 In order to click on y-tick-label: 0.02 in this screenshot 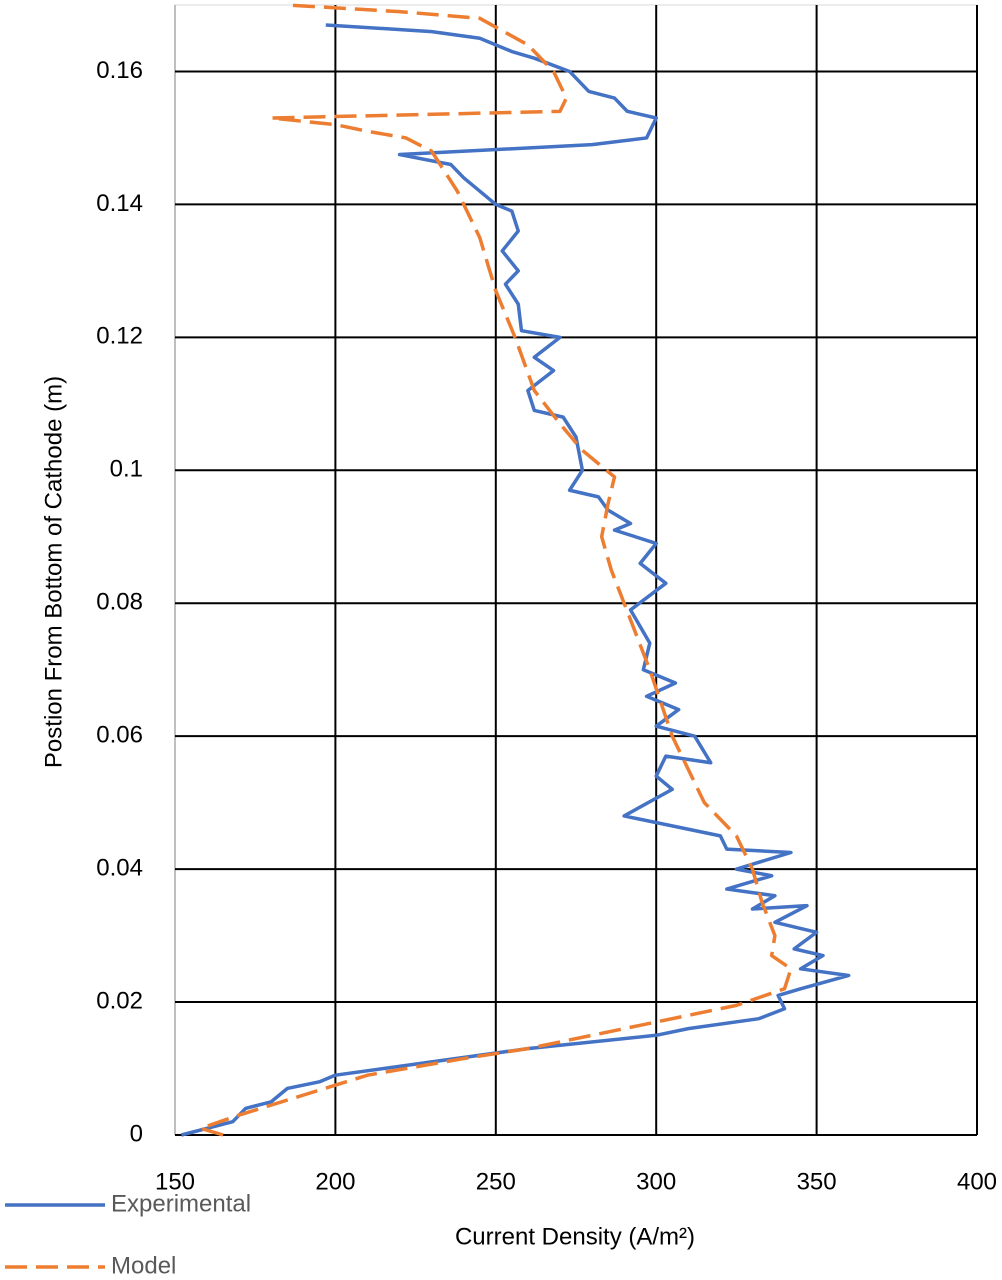, I will do `click(119, 1000)`.